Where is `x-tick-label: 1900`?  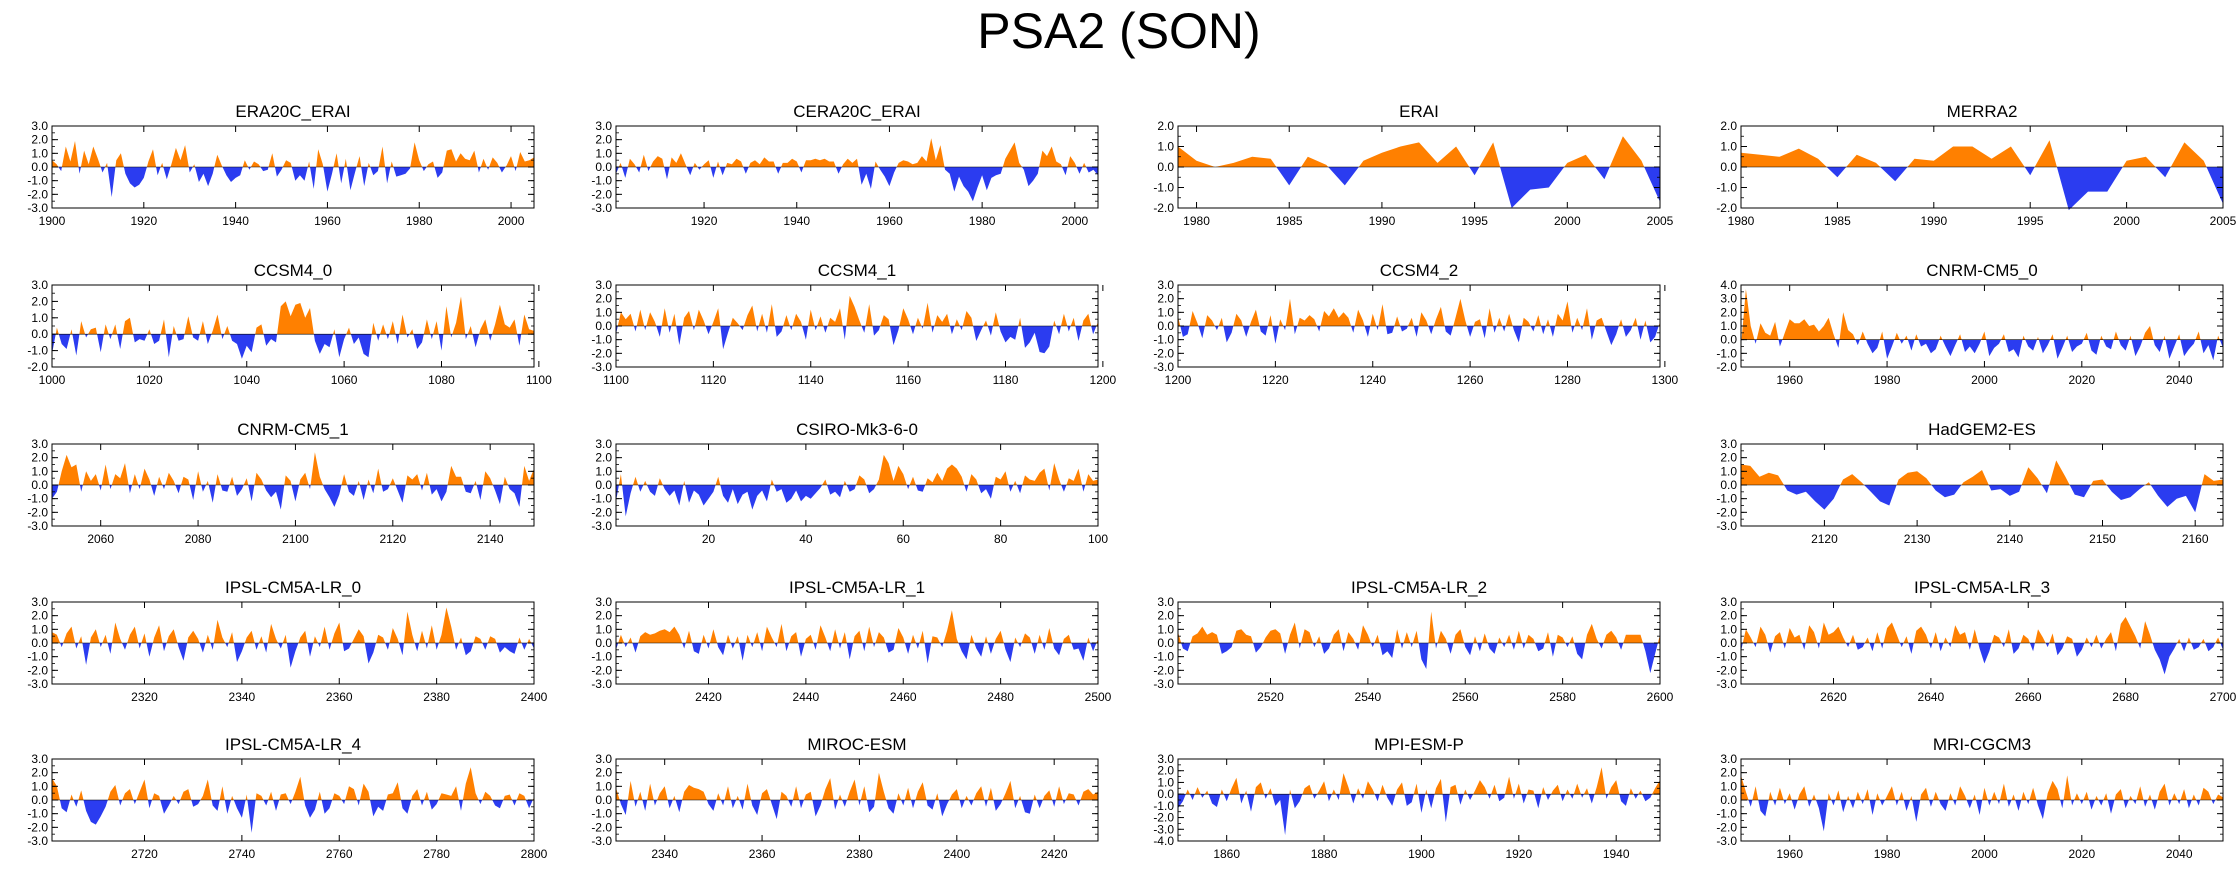 x-tick-label: 1900 is located at coordinates (1421, 854).